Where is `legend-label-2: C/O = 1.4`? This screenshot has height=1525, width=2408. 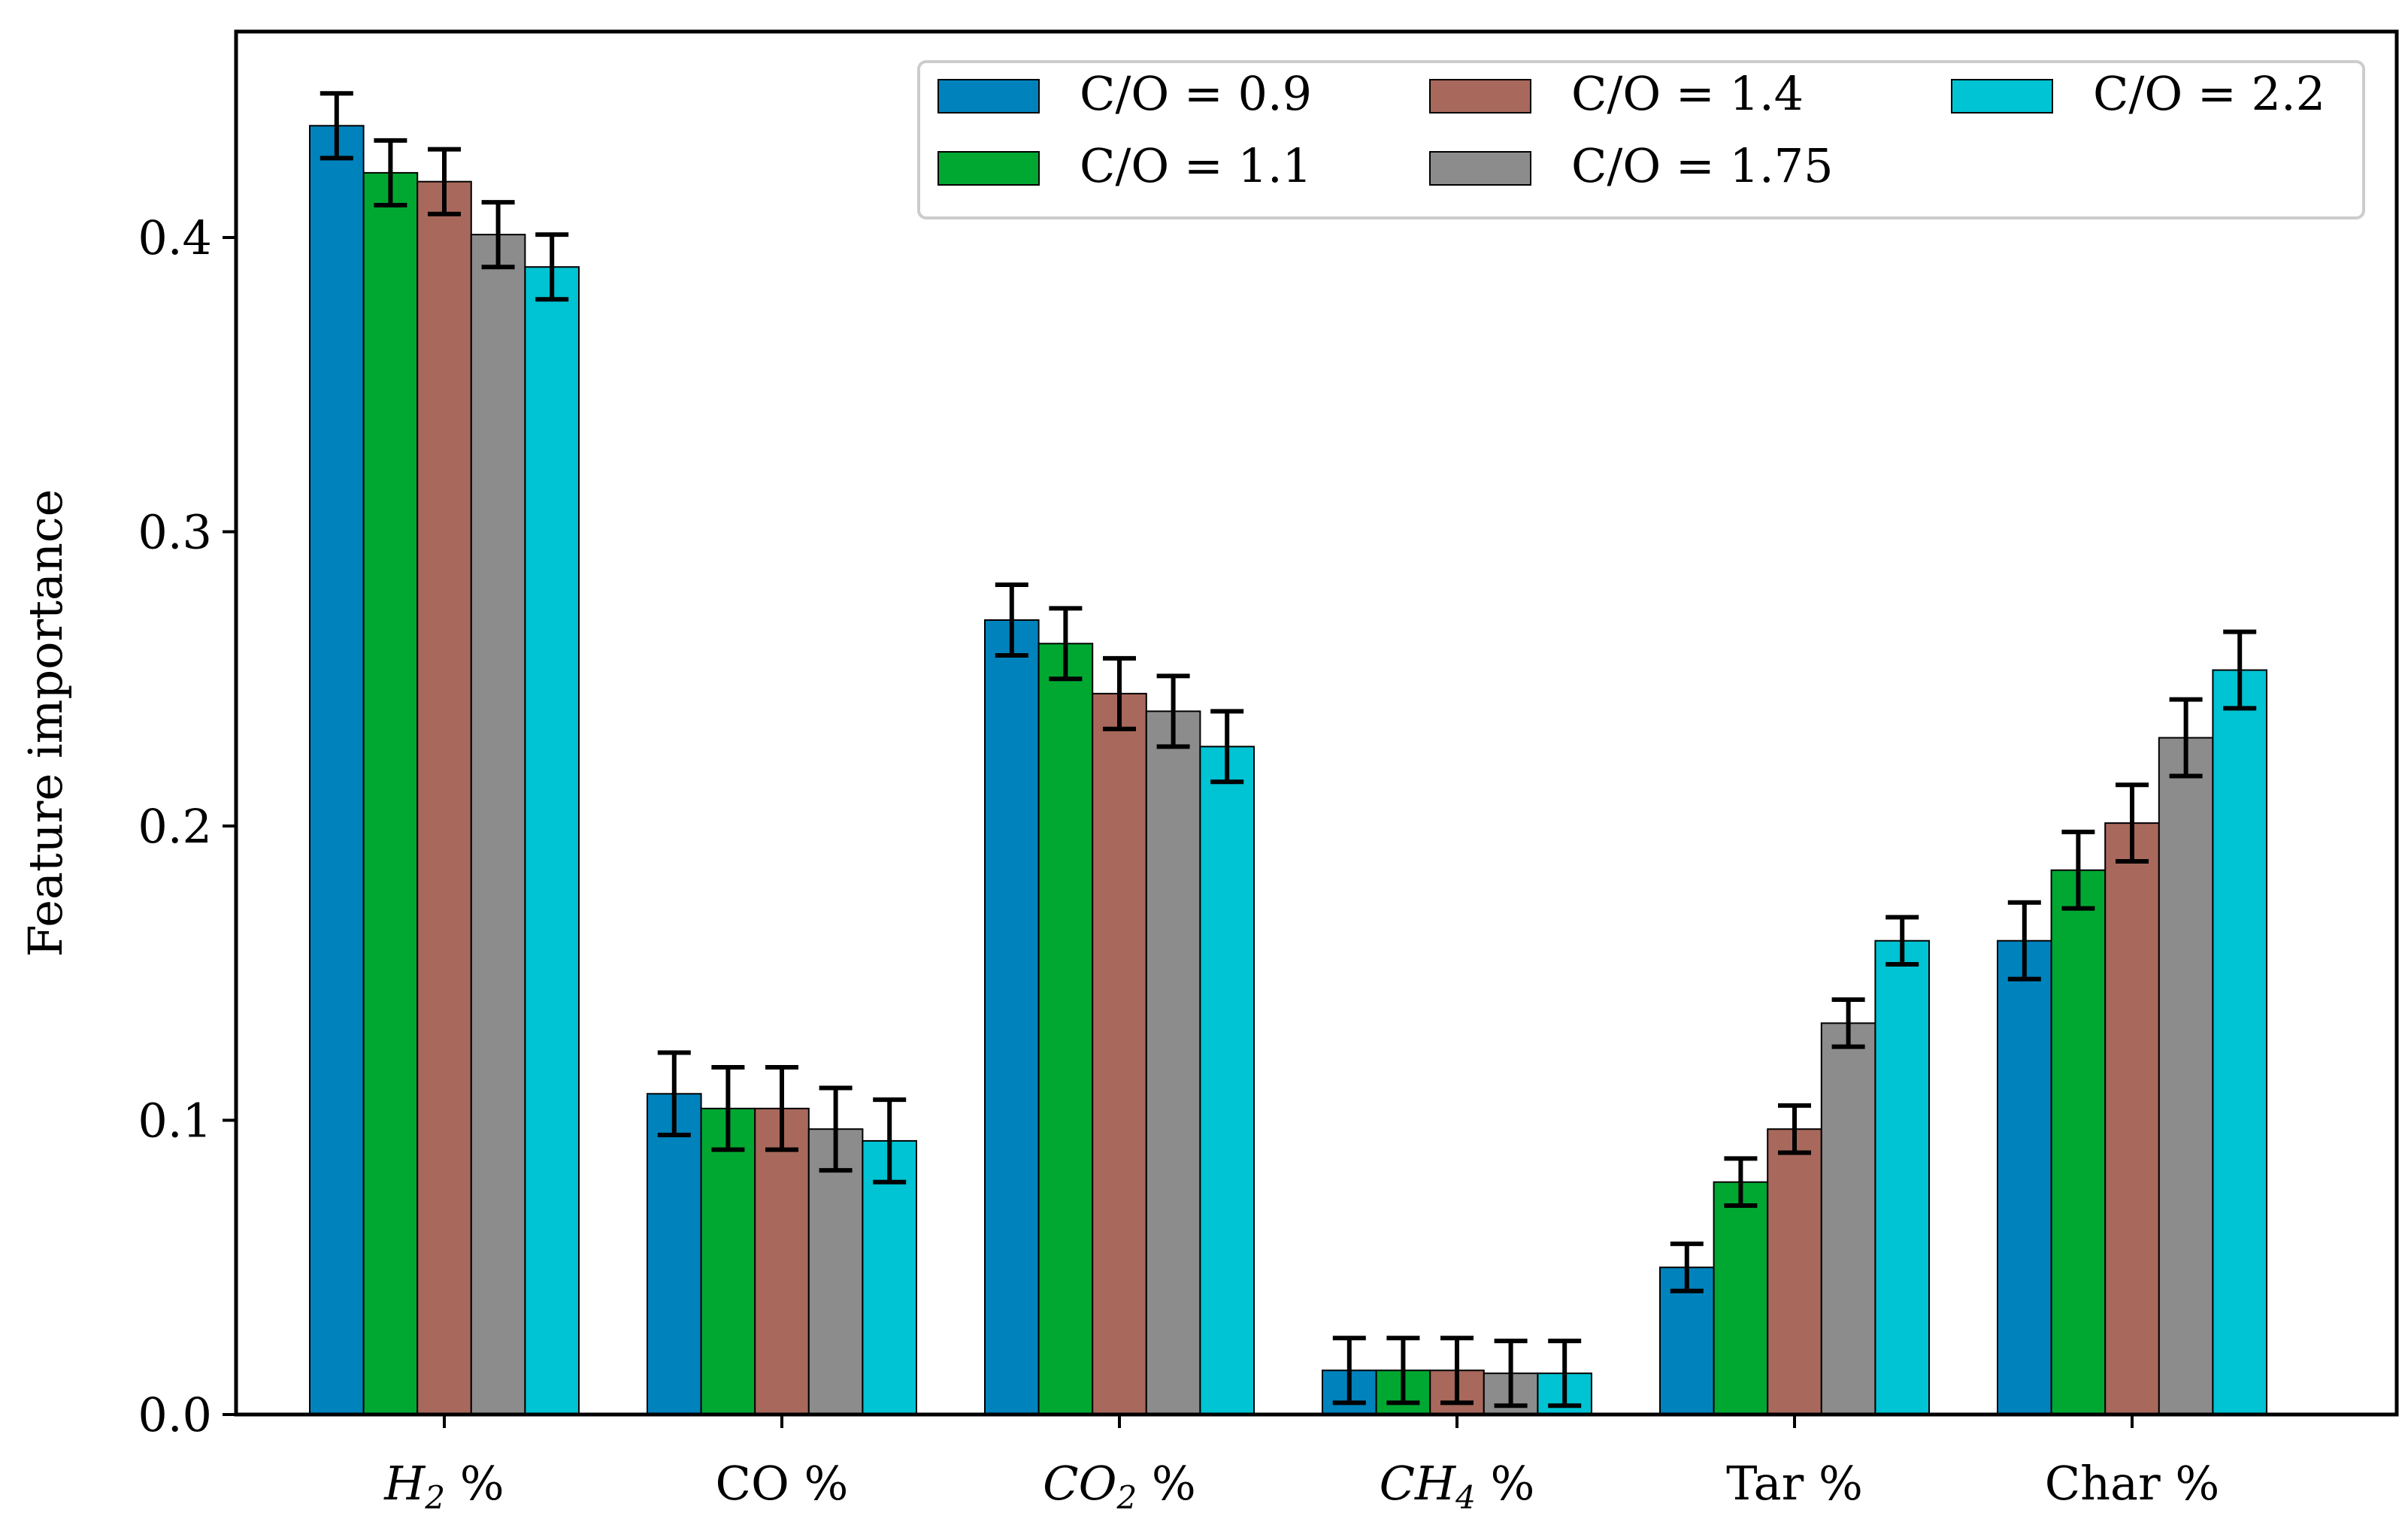
legend-label-2: C/O = 1.4 is located at coordinates (1687, 93).